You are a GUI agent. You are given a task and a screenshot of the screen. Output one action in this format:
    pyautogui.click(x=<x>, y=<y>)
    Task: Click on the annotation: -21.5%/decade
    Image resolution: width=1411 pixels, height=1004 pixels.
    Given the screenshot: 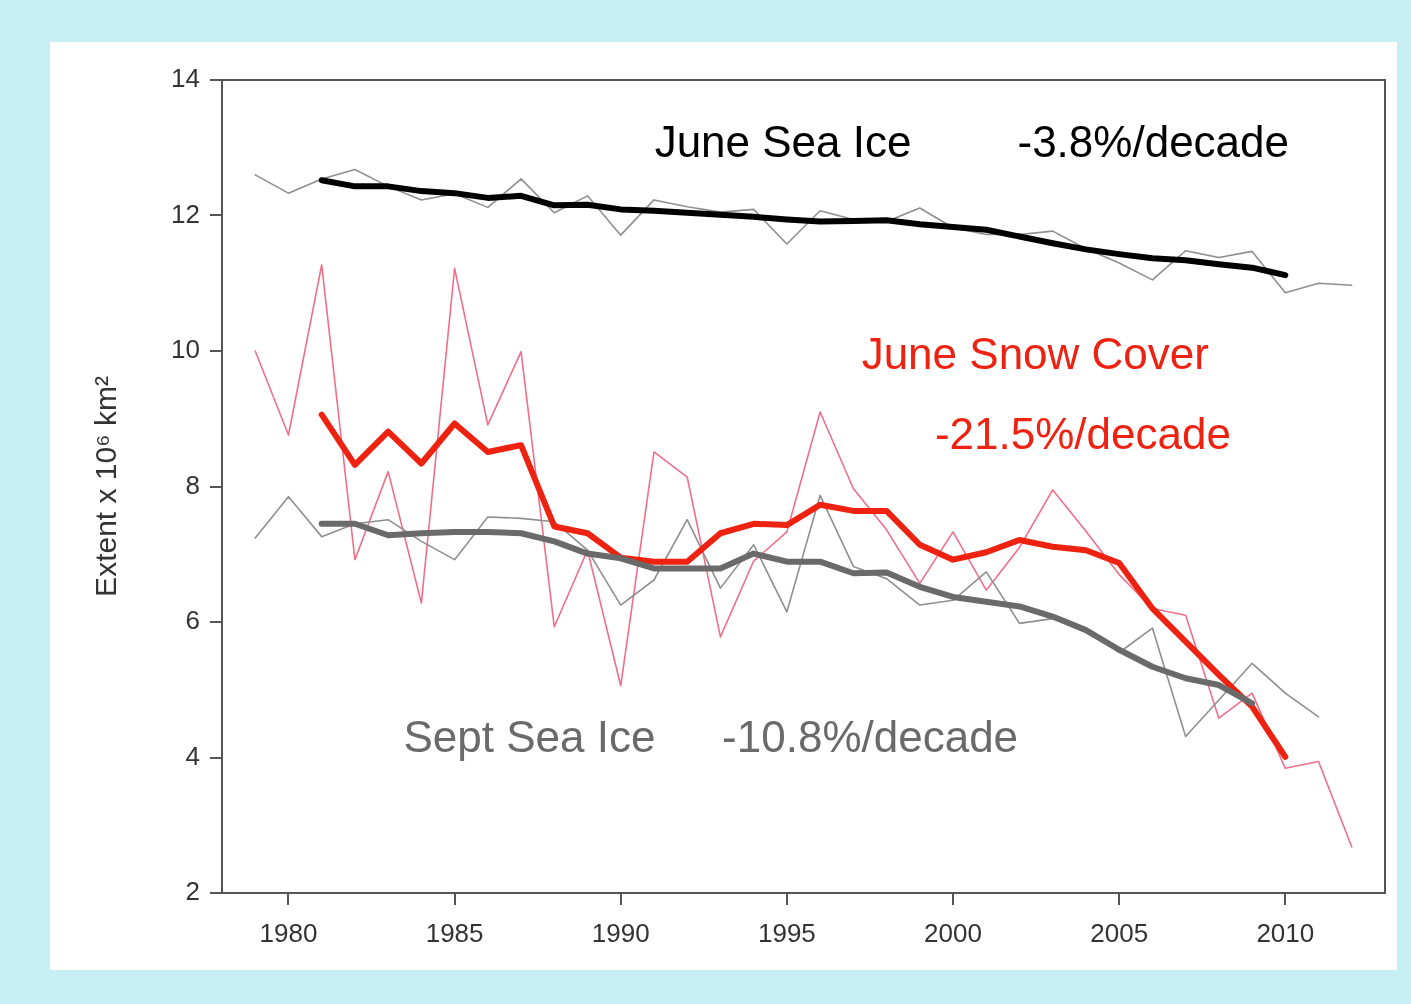 What is the action you would take?
    pyautogui.click(x=1082, y=434)
    